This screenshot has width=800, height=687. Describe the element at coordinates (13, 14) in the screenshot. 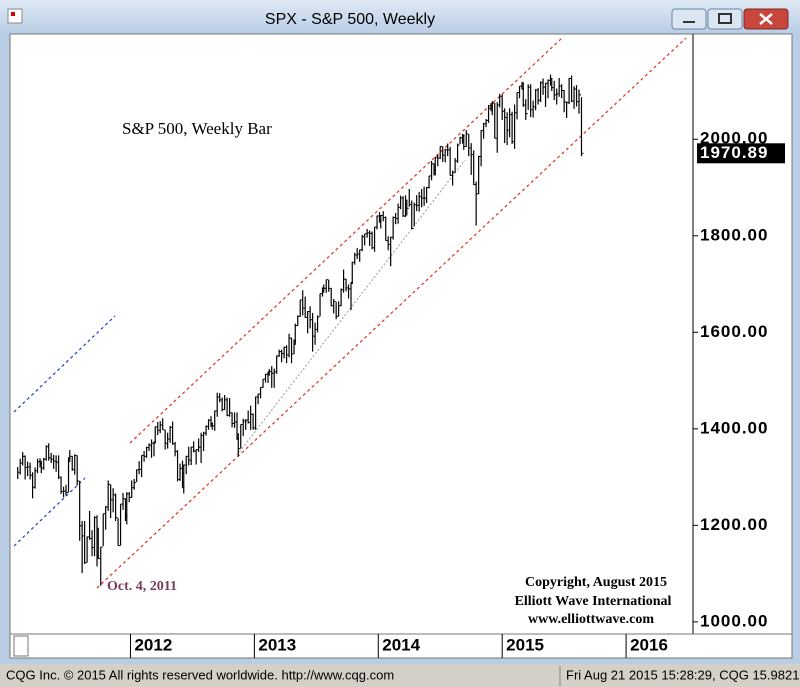

I see `app-icon-mark` at that location.